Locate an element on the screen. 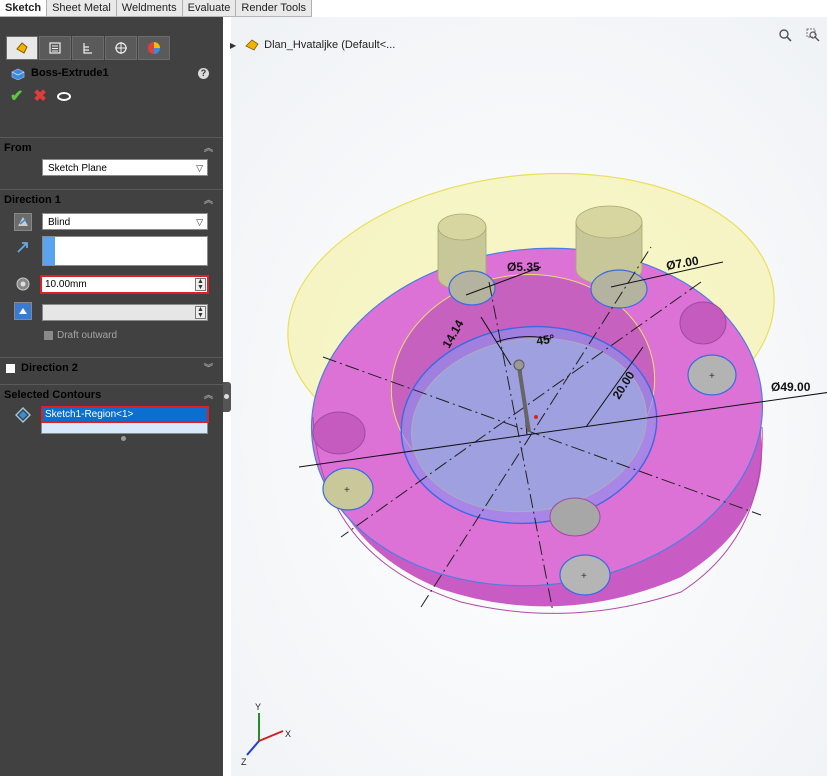  zoom-to-area-icon is located at coordinates (813, 36).